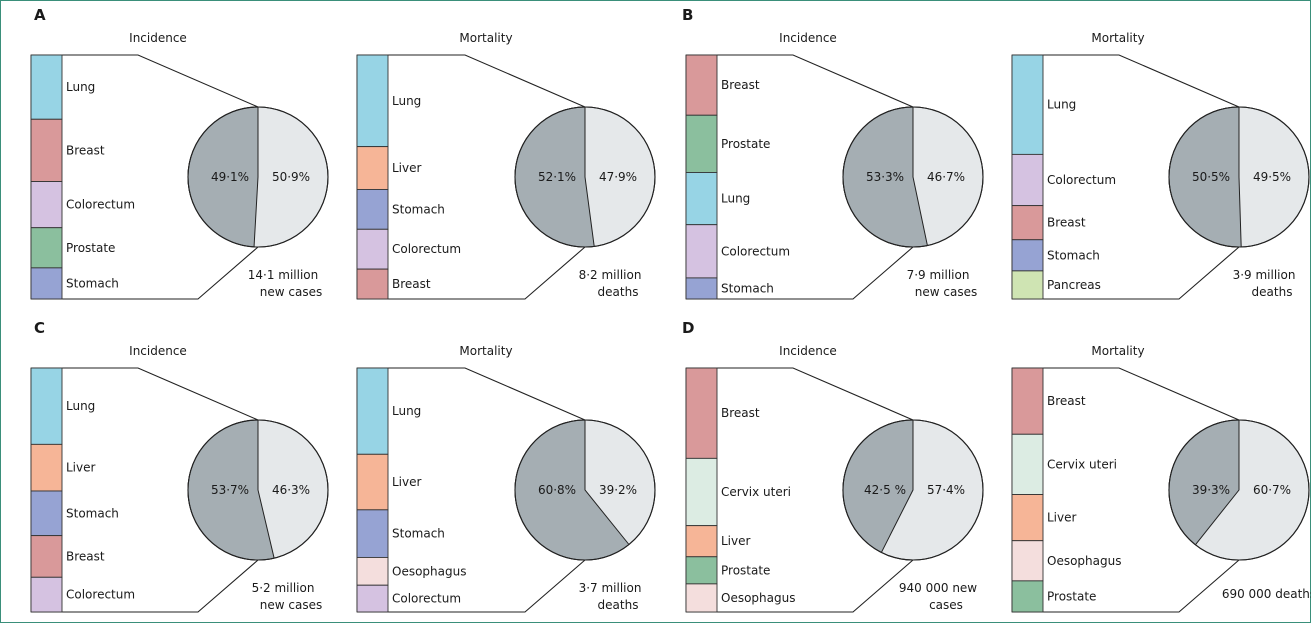 This screenshot has height=627, width=1311. What do you see at coordinates (1211, 490) in the screenshot?
I see `pie-label-left: 39·3%` at bounding box center [1211, 490].